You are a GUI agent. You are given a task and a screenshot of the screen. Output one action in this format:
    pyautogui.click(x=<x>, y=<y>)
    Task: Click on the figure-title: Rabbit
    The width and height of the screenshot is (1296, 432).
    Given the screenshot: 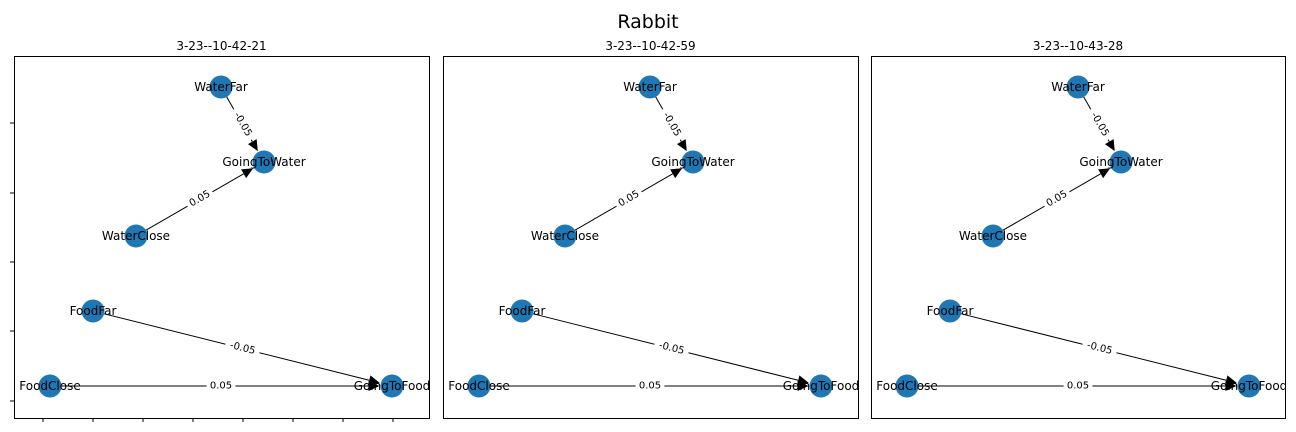 What is the action you would take?
    pyautogui.click(x=647, y=22)
    